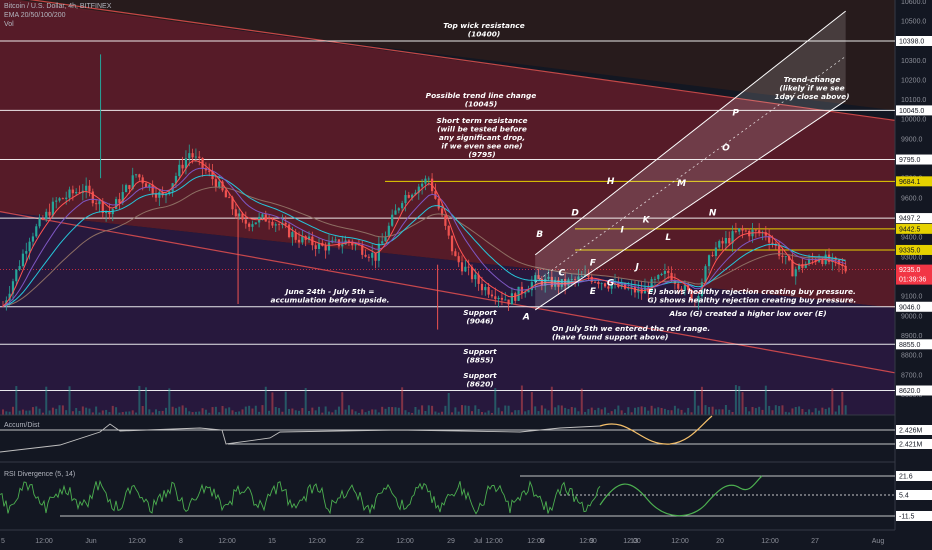 This screenshot has height=550, width=932. What do you see at coordinates (912, 356) in the screenshot?
I see `price-tick-8800: 8800.0` at bounding box center [912, 356].